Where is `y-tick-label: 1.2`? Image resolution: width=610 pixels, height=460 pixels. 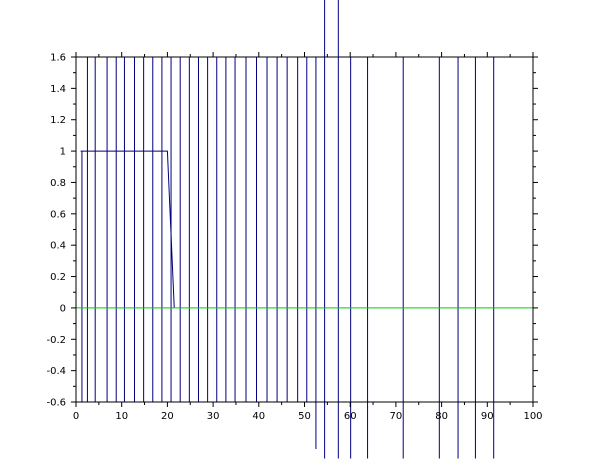 y-tick-label: 1.2 is located at coordinates (58, 120).